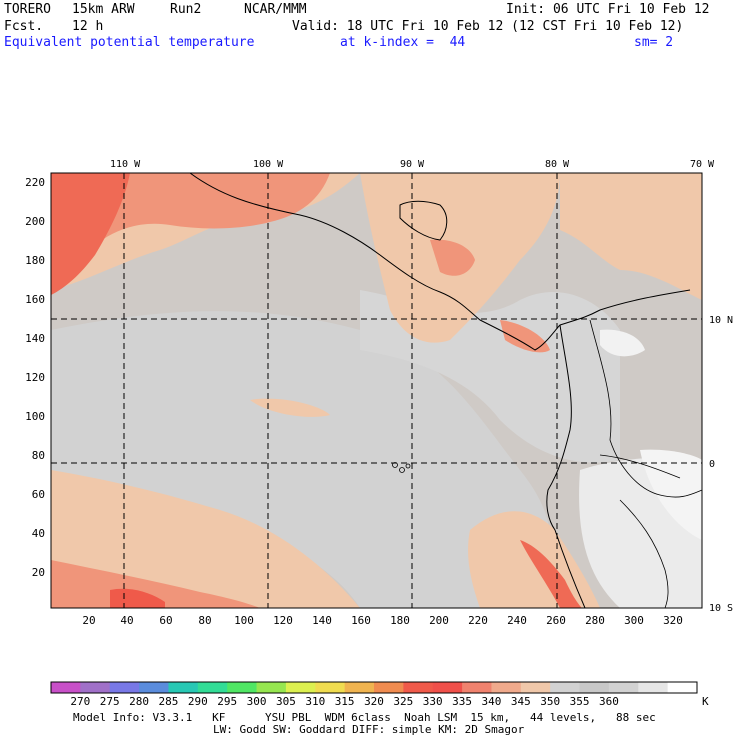  I want to click on field-name: Equivalent potential temperature, so click(129, 42).